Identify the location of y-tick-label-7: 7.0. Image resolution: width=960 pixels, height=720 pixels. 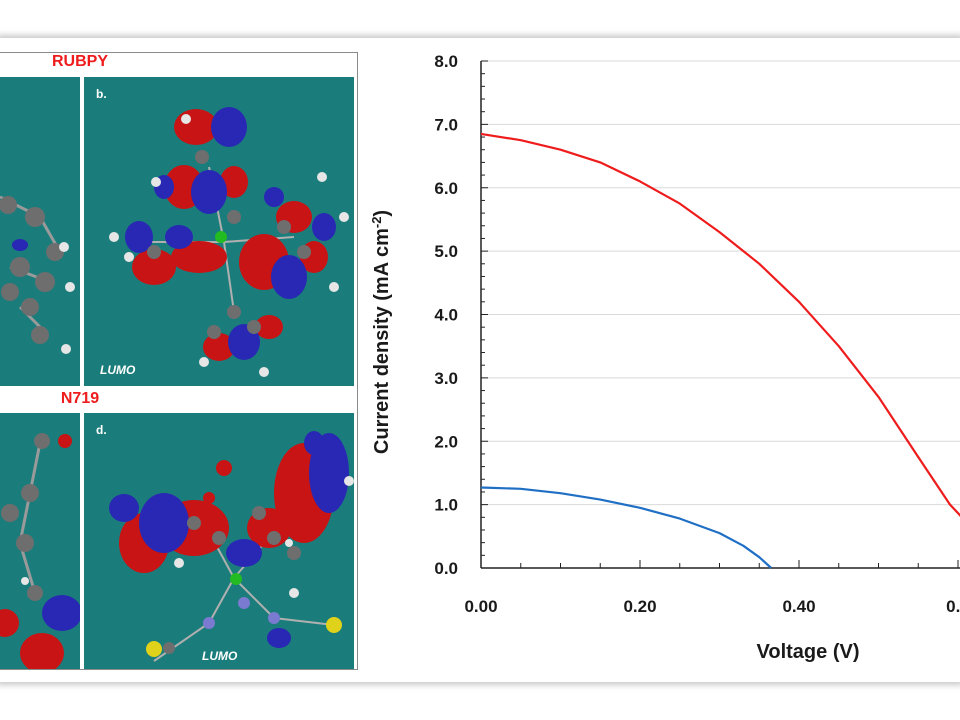
(446, 124).